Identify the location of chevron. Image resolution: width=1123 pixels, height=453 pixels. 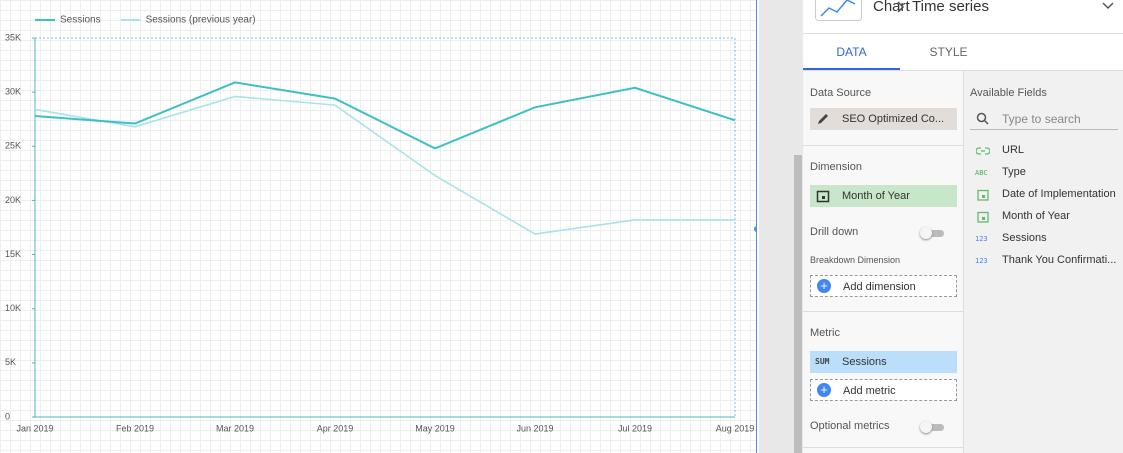
(901, 7).